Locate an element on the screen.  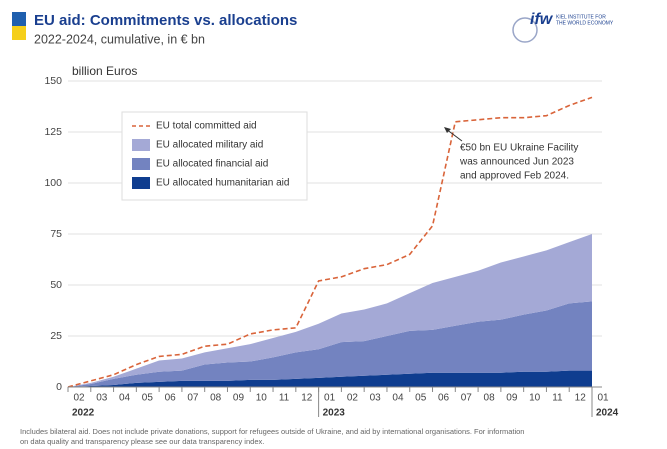
flag-yellow is located at coordinates (19, 33).